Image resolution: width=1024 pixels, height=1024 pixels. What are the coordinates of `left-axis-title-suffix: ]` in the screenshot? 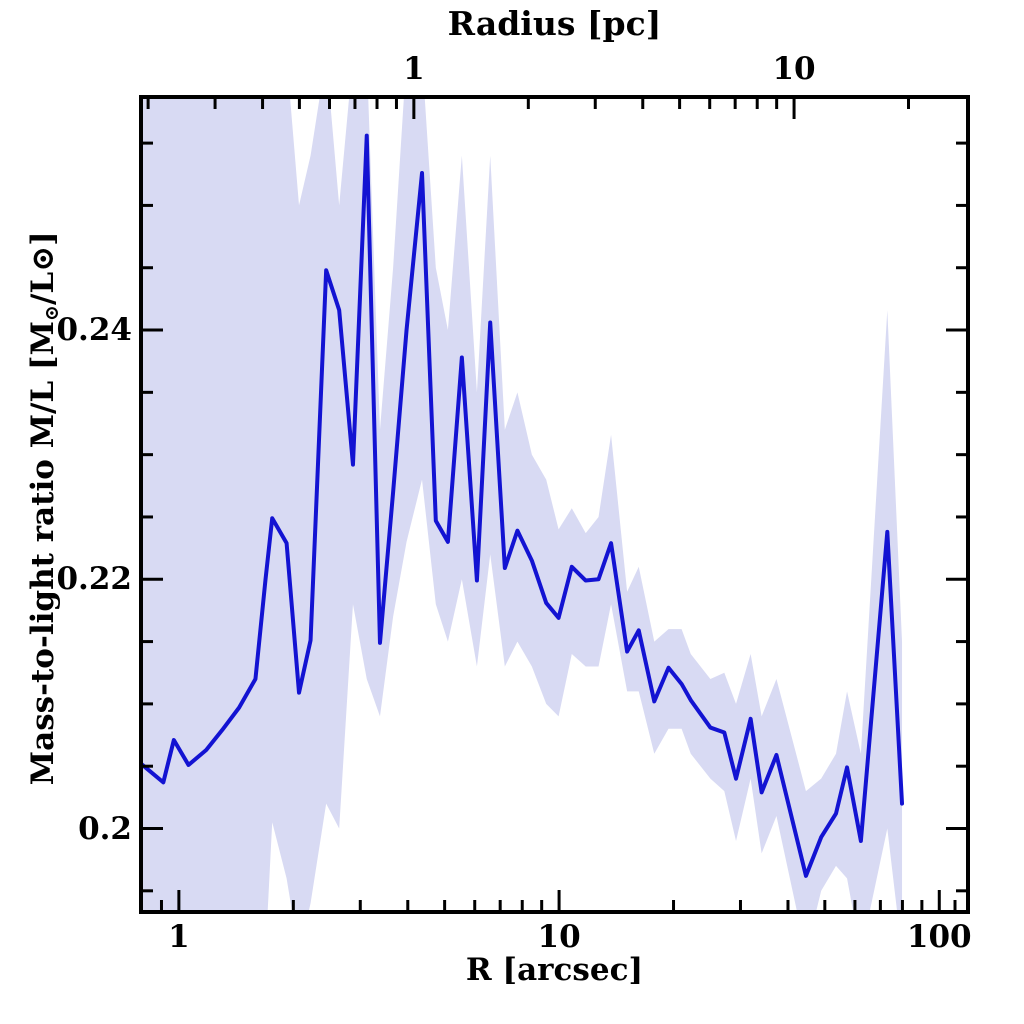 It's located at (42, 238).